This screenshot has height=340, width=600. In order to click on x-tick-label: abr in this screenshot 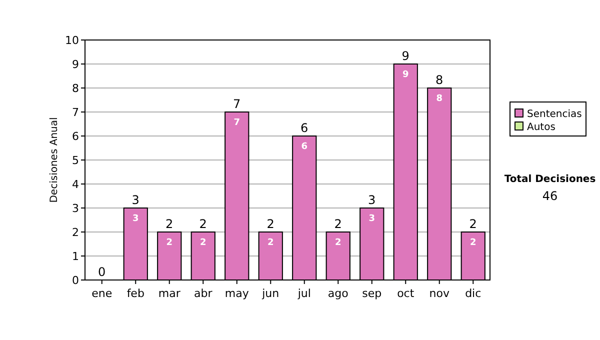, I will do `click(203, 293)`.